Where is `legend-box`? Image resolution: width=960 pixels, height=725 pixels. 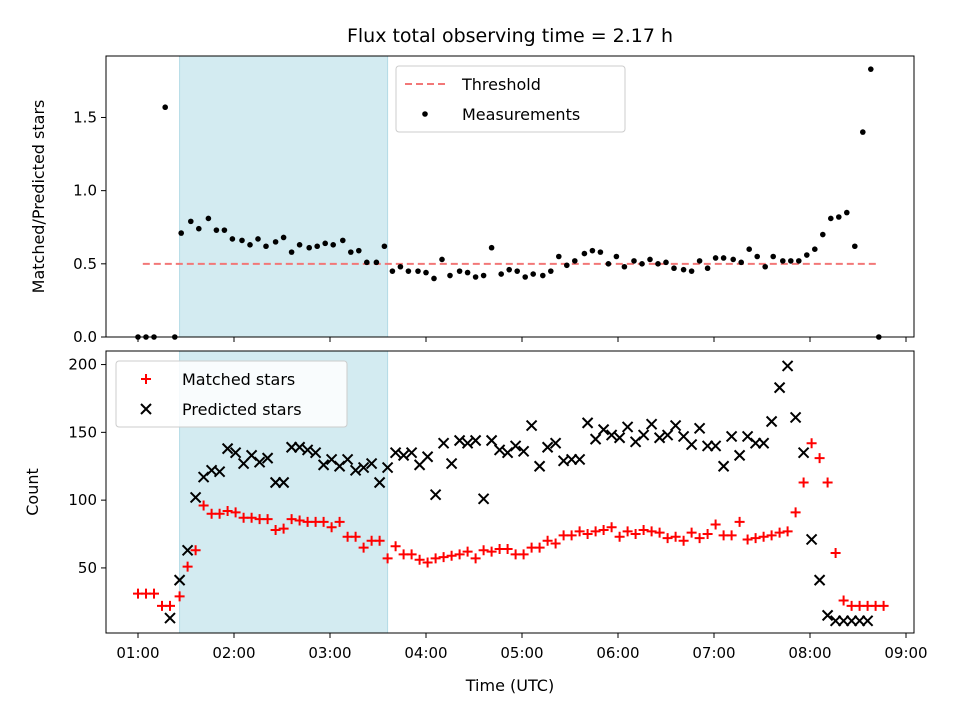
legend-box is located at coordinates (510, 99).